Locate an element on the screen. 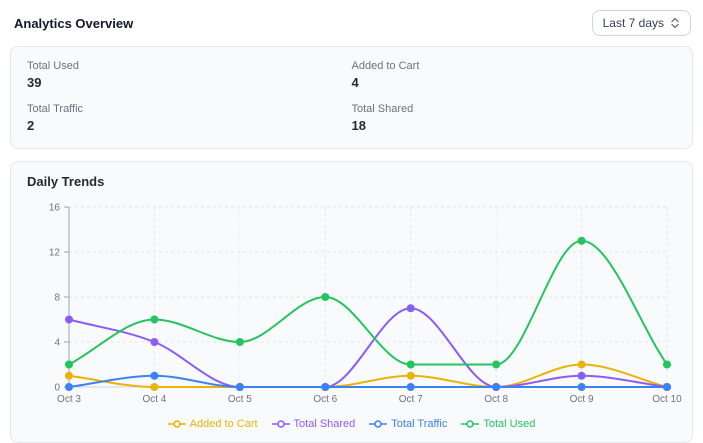 Image resolution: width=703 pixels, height=443 pixels. y-tick-label: 16 is located at coordinates (55, 208).